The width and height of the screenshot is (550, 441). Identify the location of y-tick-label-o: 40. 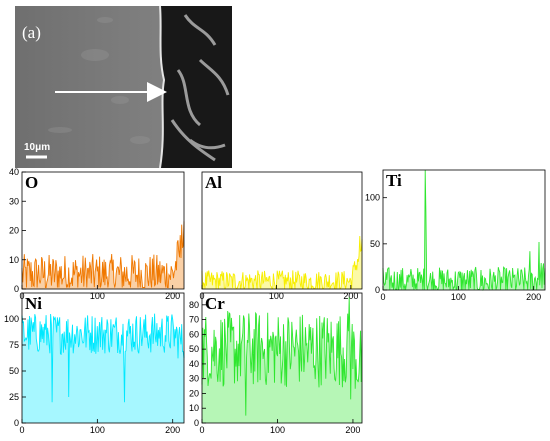
(14, 172).